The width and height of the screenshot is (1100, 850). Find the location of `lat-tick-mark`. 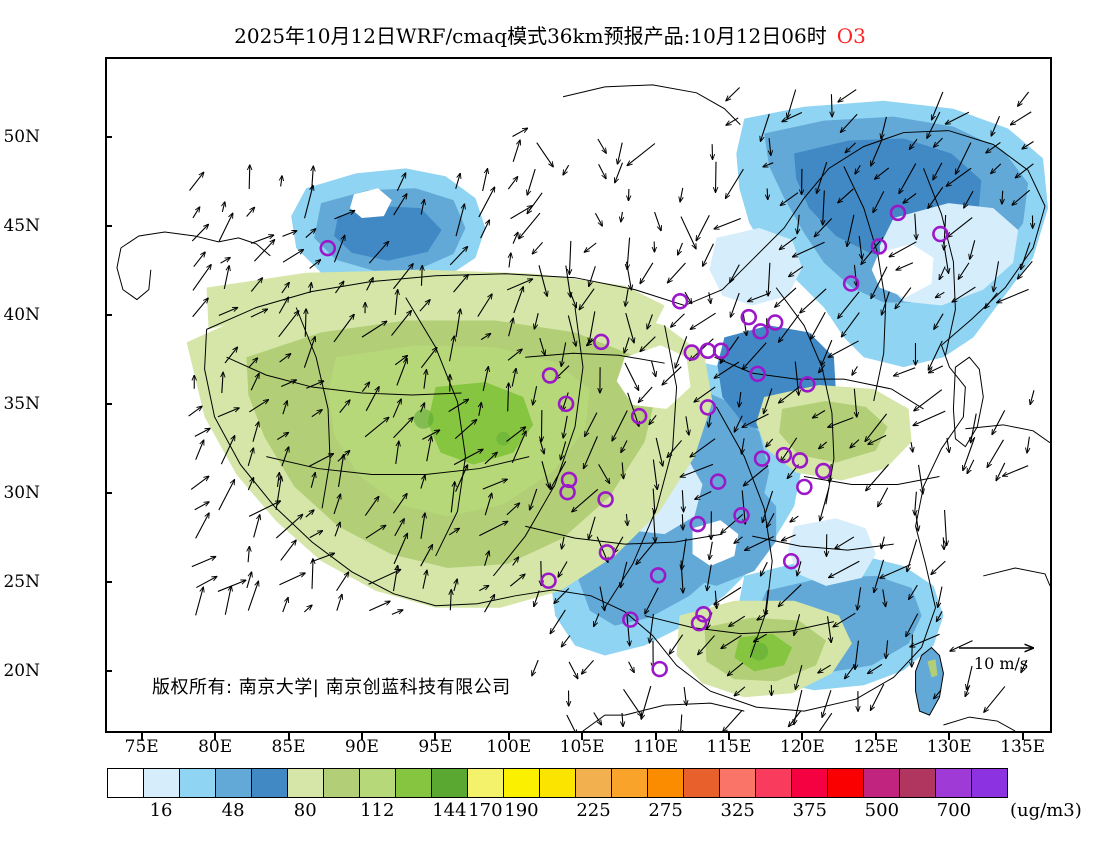

lat-tick-mark is located at coordinates (108, 226).